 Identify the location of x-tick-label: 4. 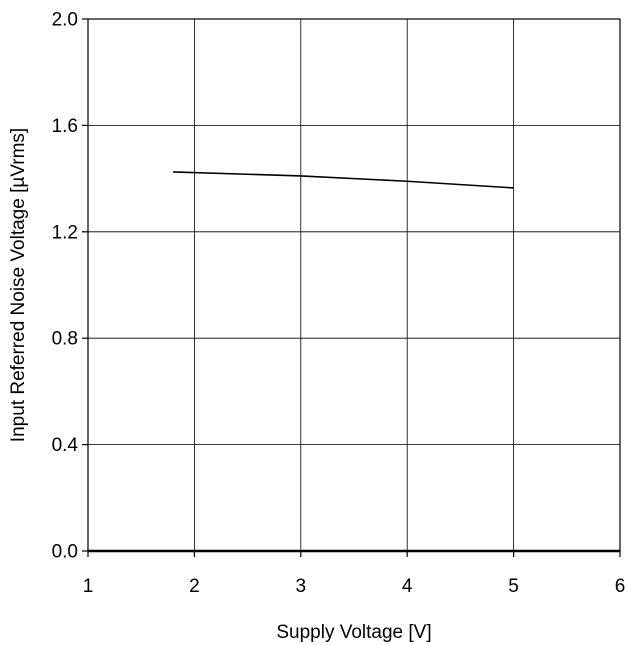
(407, 586).